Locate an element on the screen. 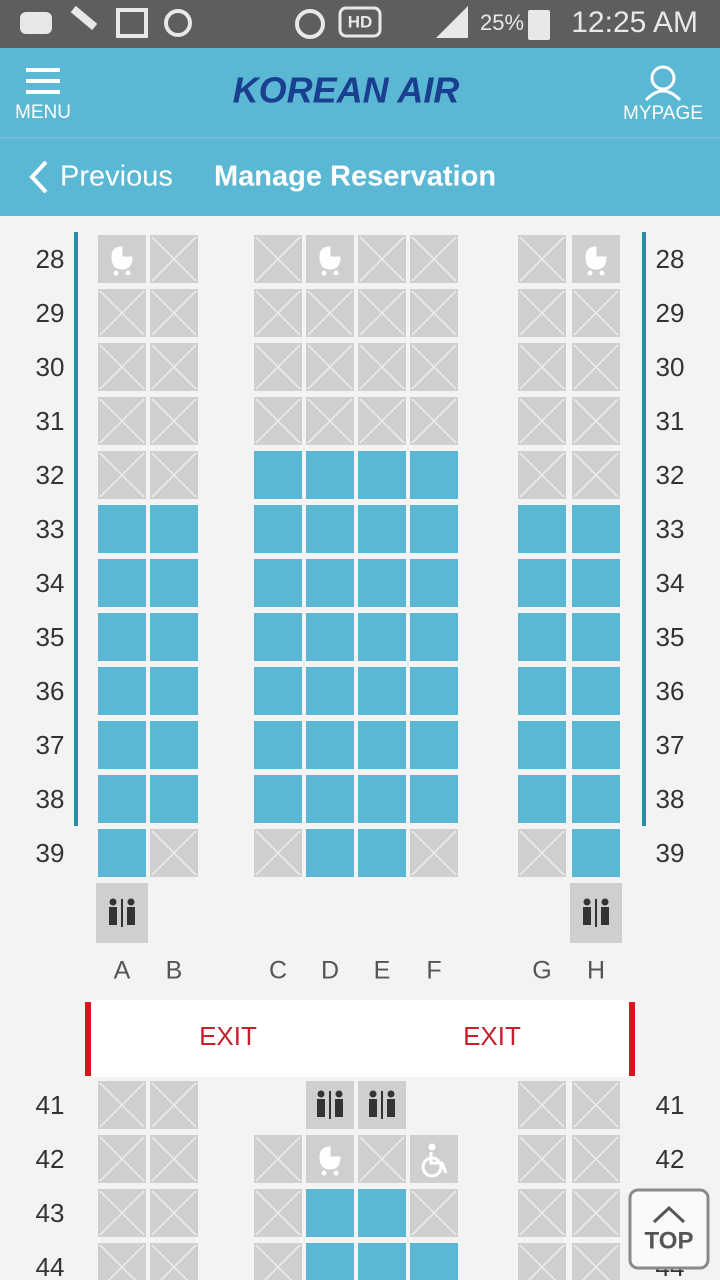  row-number: 30 is located at coordinates (670, 367).